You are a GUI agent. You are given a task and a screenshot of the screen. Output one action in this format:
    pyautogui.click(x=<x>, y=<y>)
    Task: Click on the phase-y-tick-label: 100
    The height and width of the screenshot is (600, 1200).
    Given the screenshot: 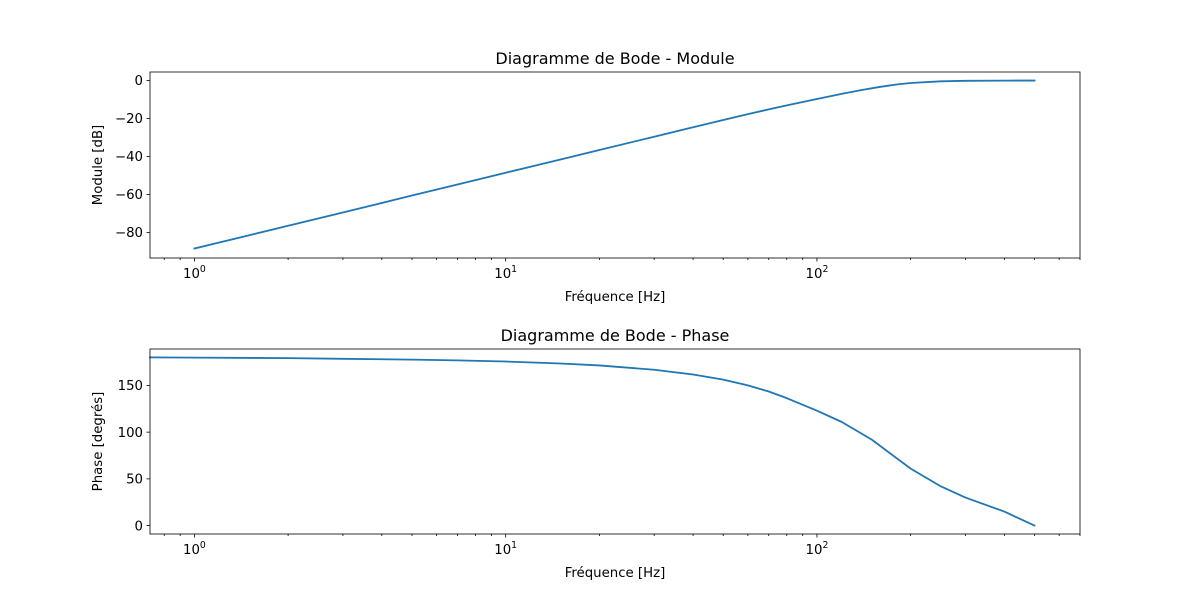 What is the action you would take?
    pyautogui.click(x=130, y=433)
    